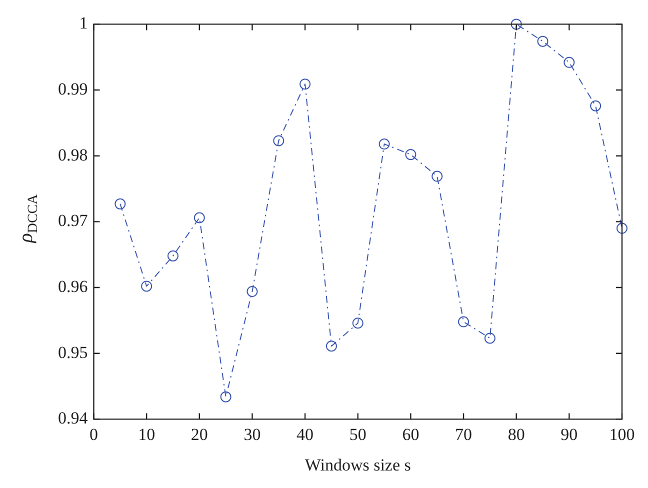 The image size is (648, 488). I want to click on y-tick-label: 0.96, so click(73, 286).